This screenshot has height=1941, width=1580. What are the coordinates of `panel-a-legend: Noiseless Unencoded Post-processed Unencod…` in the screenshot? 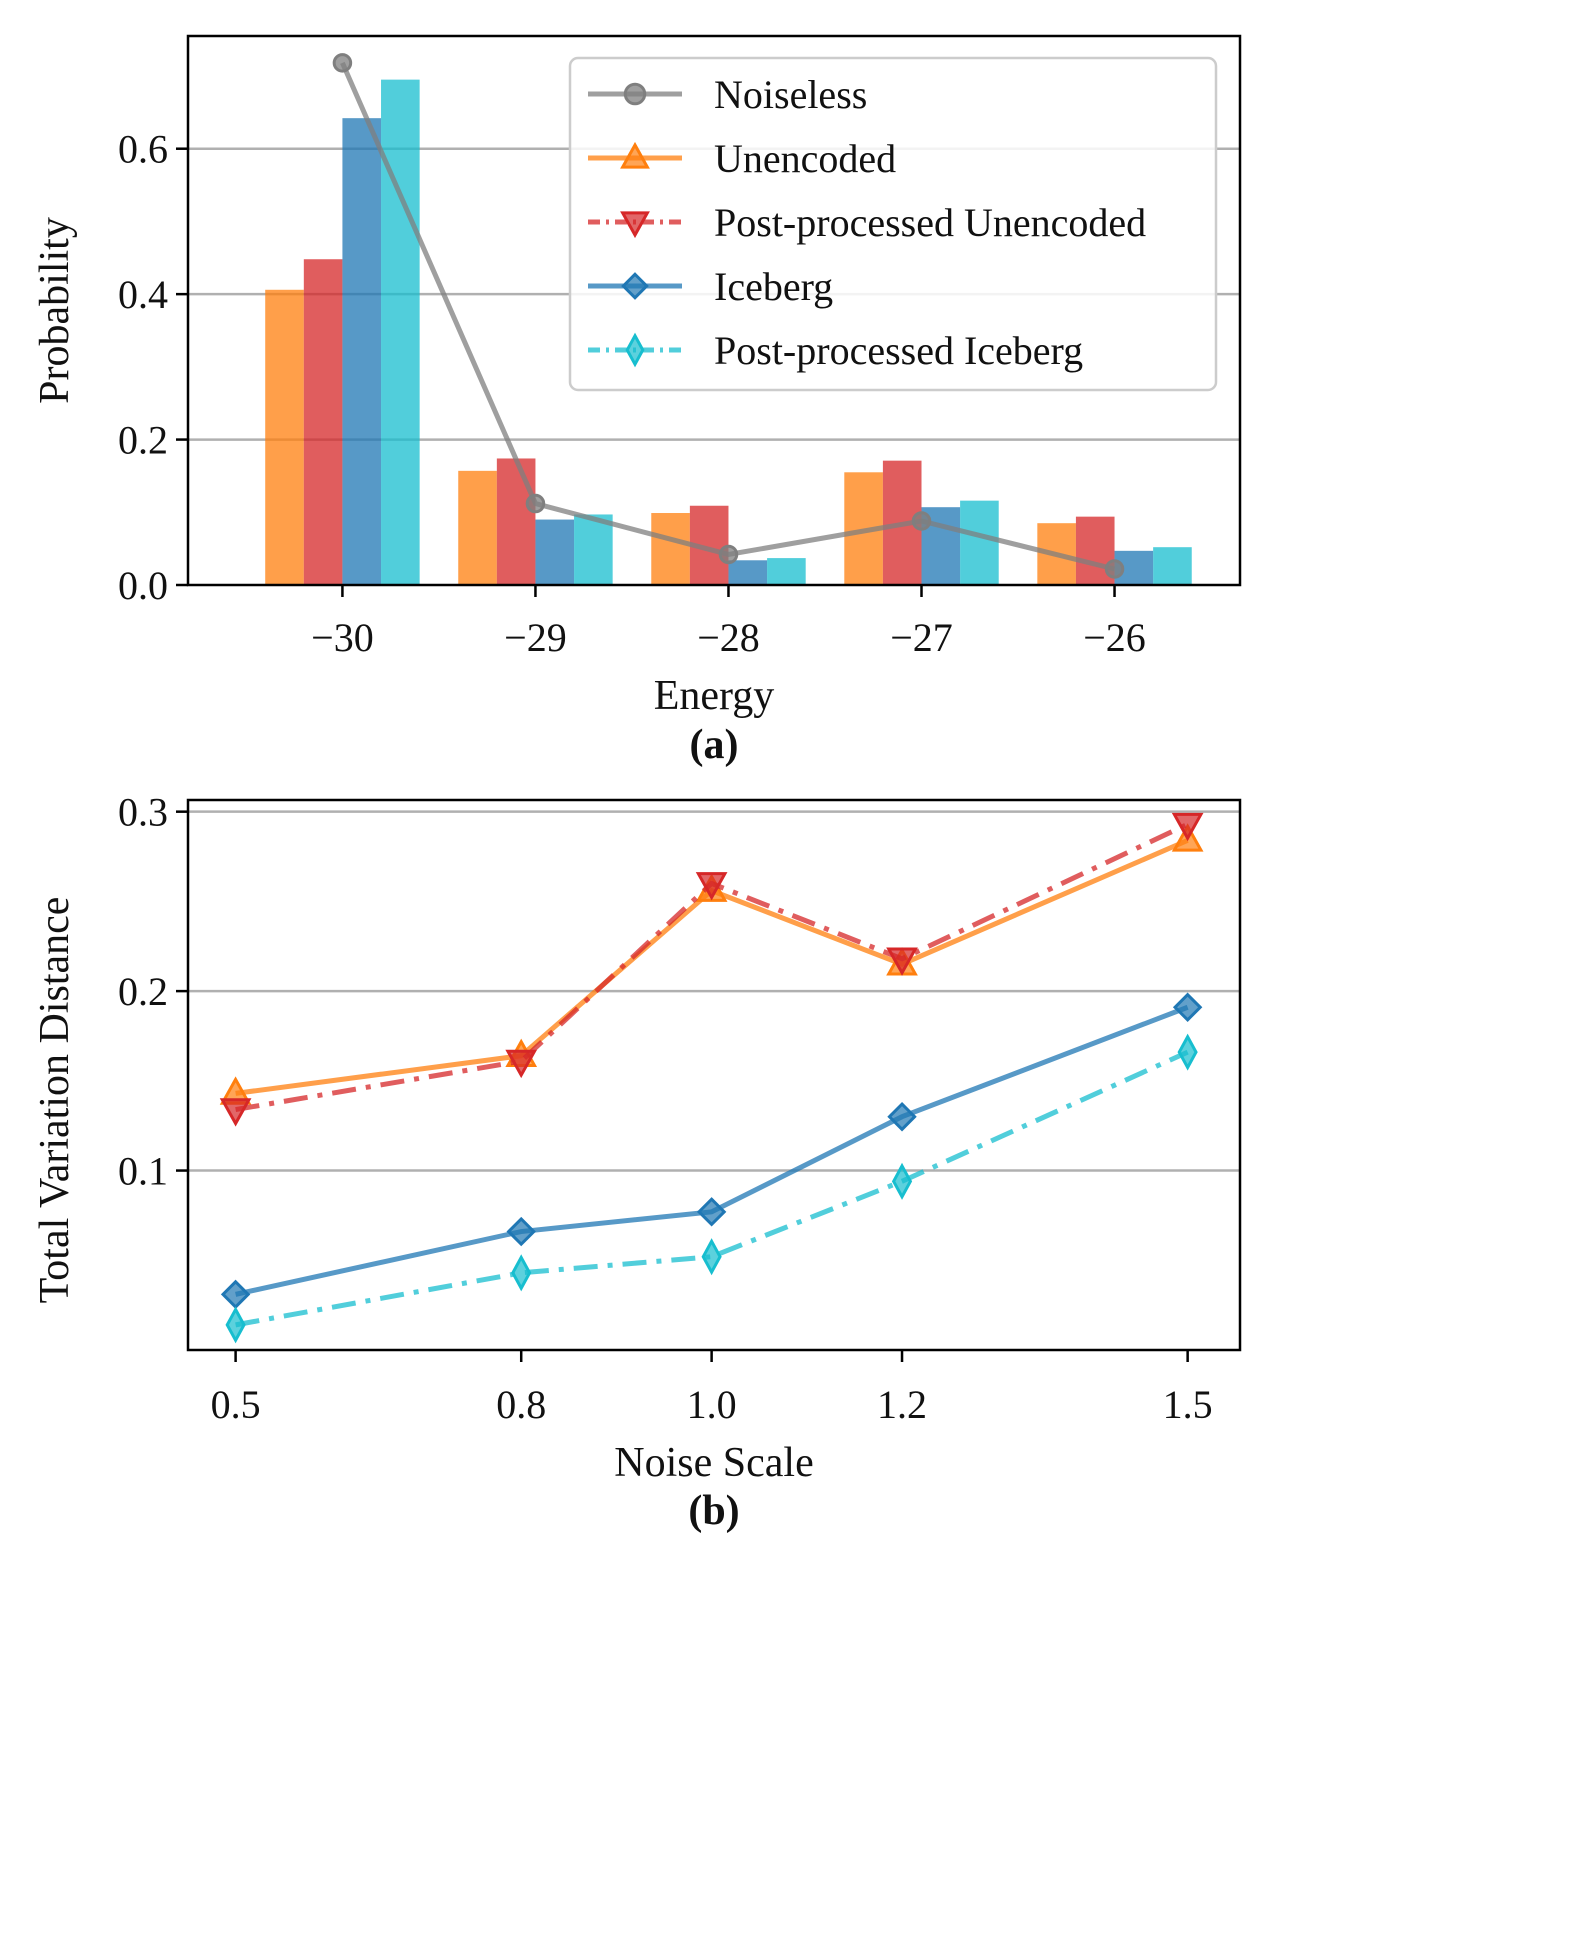 It's located at (893, 224).